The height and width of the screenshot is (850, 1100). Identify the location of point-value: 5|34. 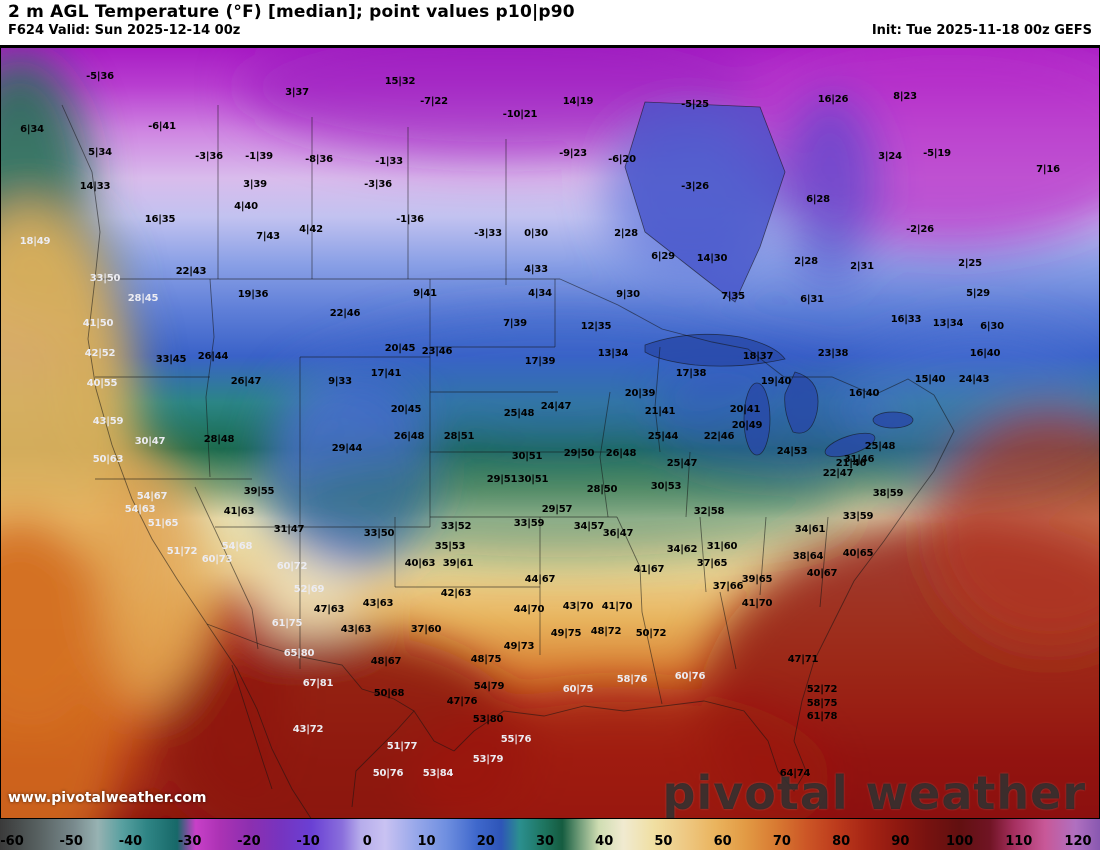
(100, 152).